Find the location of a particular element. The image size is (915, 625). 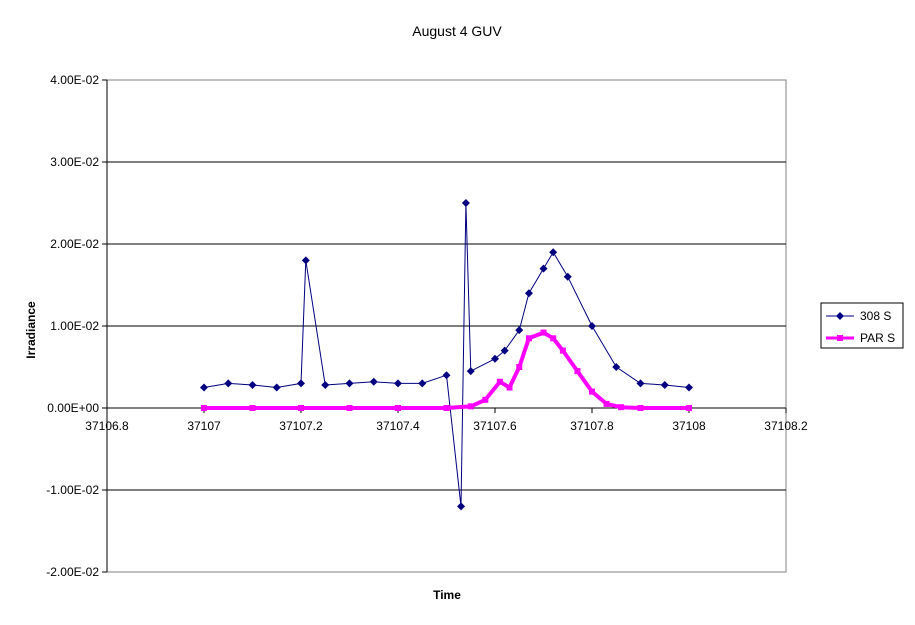

legend-label-308: 308 S is located at coordinates (875, 316).